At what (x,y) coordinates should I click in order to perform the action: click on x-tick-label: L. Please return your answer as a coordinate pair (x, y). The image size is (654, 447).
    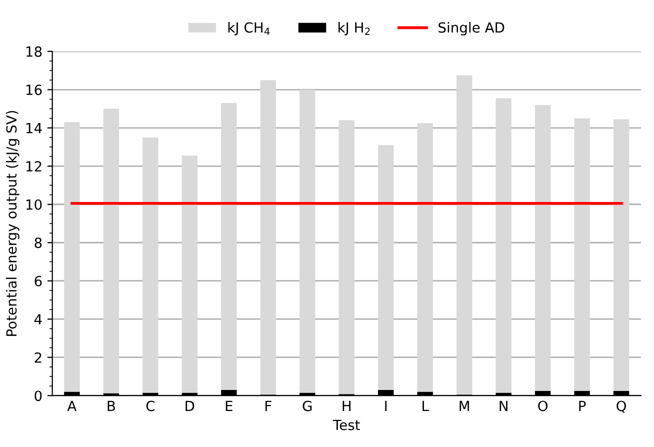
    Looking at the image, I should click on (425, 406).